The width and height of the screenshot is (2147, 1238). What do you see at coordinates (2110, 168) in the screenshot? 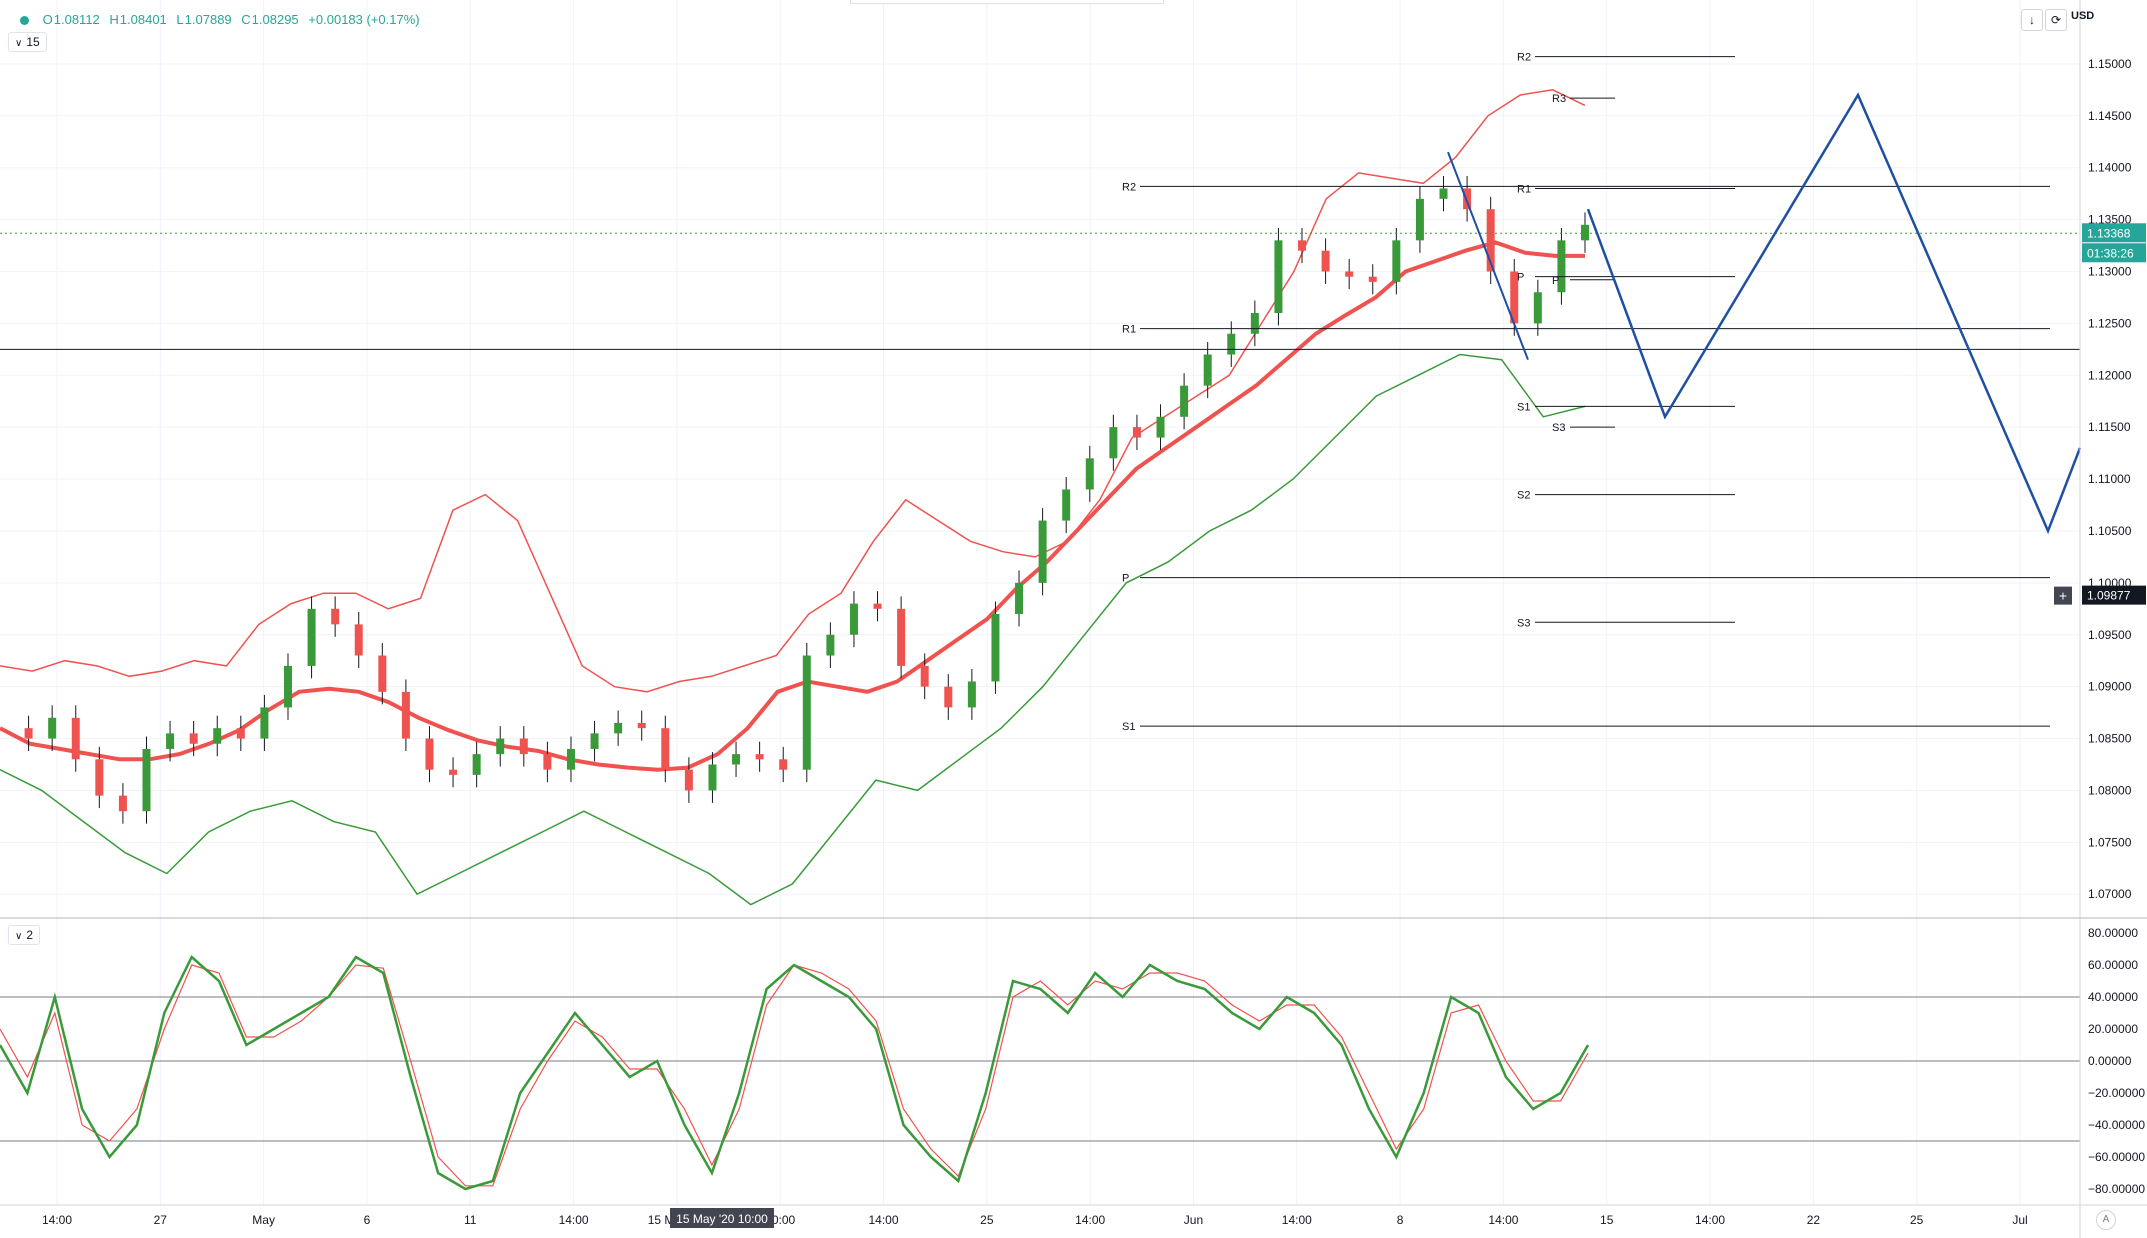
I see `y-tick-label: 1.14000` at bounding box center [2110, 168].